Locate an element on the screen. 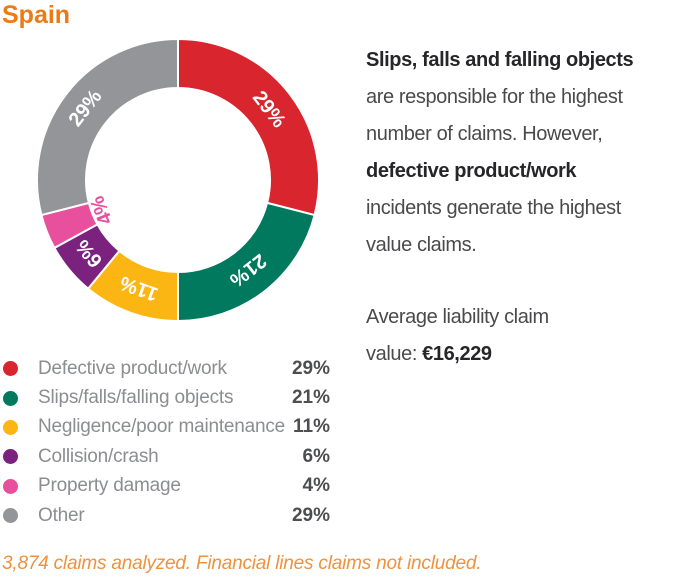  legend-value: 11% is located at coordinates (311, 427).